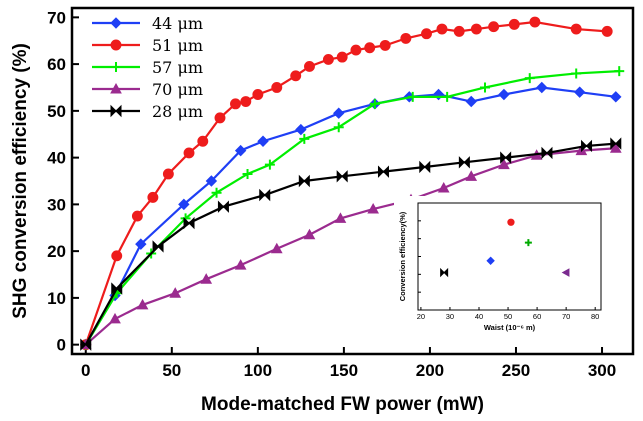 This screenshot has height=421, width=643. I want to click on y-tick-label: 50, so click(56, 111).